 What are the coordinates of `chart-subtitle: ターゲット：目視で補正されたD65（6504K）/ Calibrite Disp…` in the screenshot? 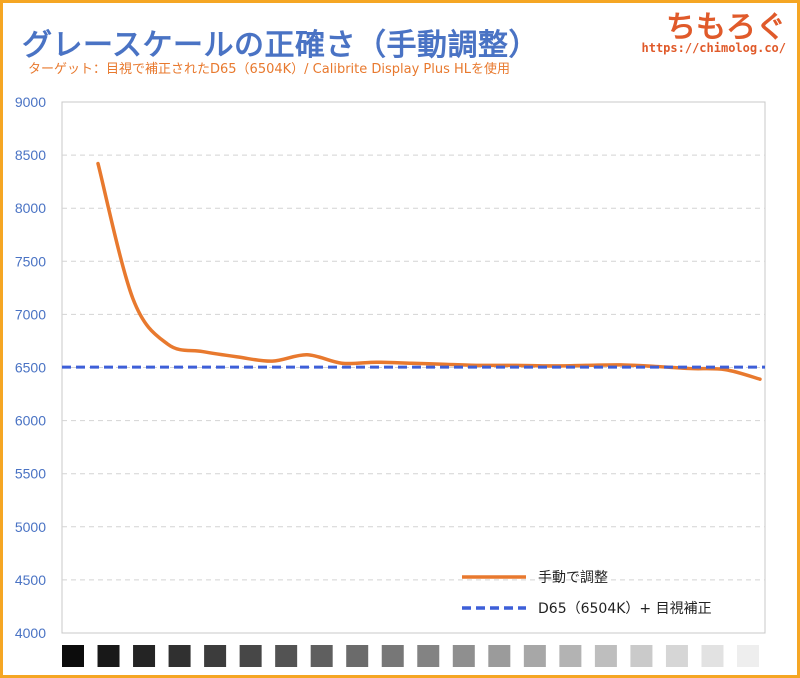 It's located at (269, 69).